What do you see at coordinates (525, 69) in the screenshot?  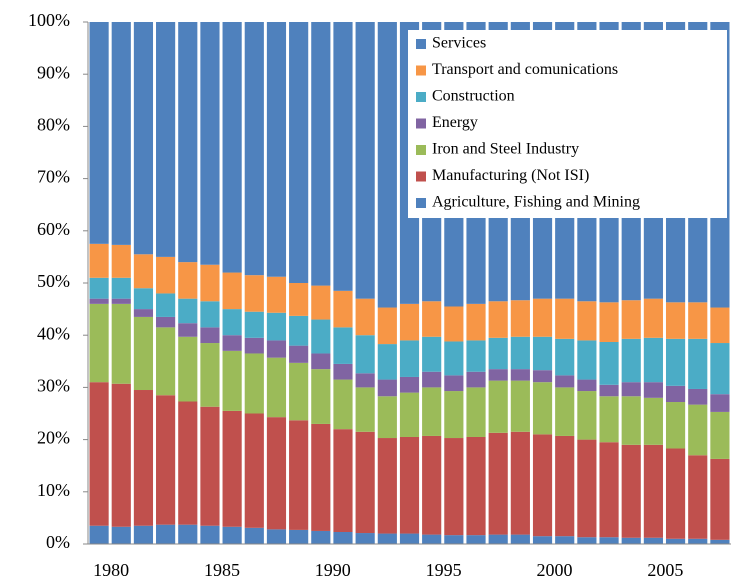 I see `legend-label: Transport and comunications` at bounding box center [525, 69].